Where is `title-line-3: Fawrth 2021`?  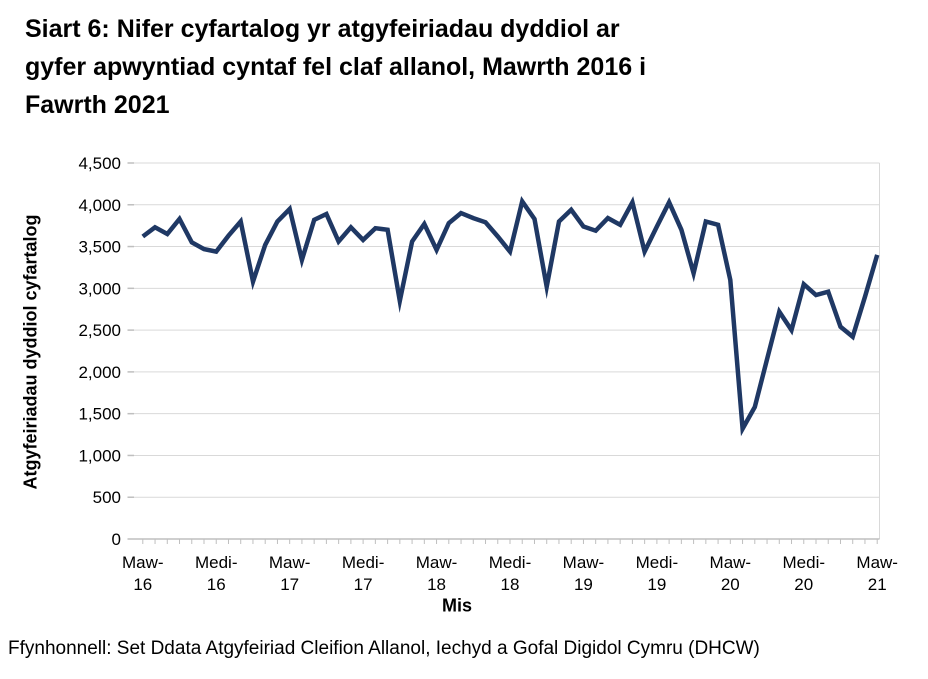
title-line-3: Fawrth 2021 is located at coordinates (97, 105).